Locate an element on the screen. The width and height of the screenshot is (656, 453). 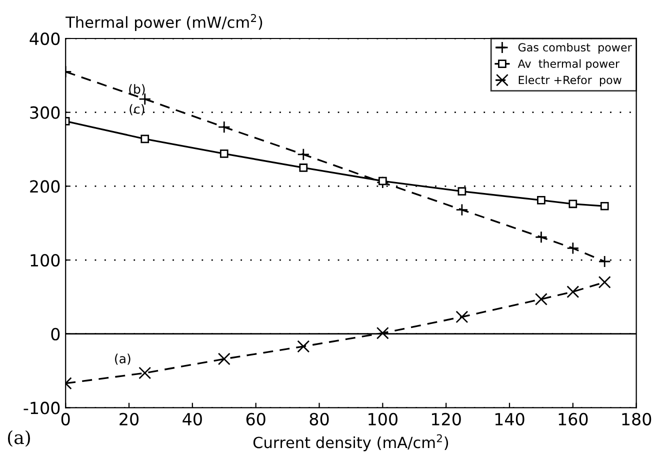
y-tick-label: 0 is located at coordinates (55, 334).